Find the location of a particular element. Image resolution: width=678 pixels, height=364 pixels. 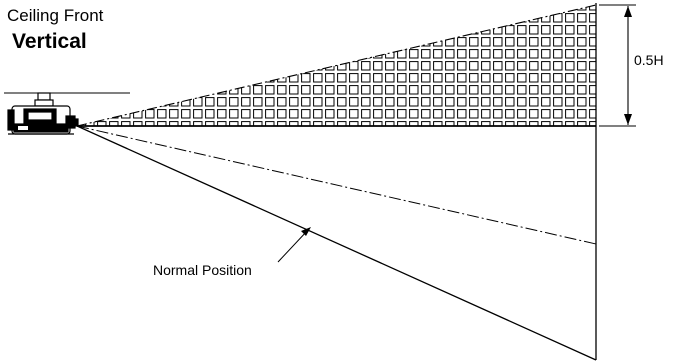

dimension-arrow is located at coordinates (617, 65).